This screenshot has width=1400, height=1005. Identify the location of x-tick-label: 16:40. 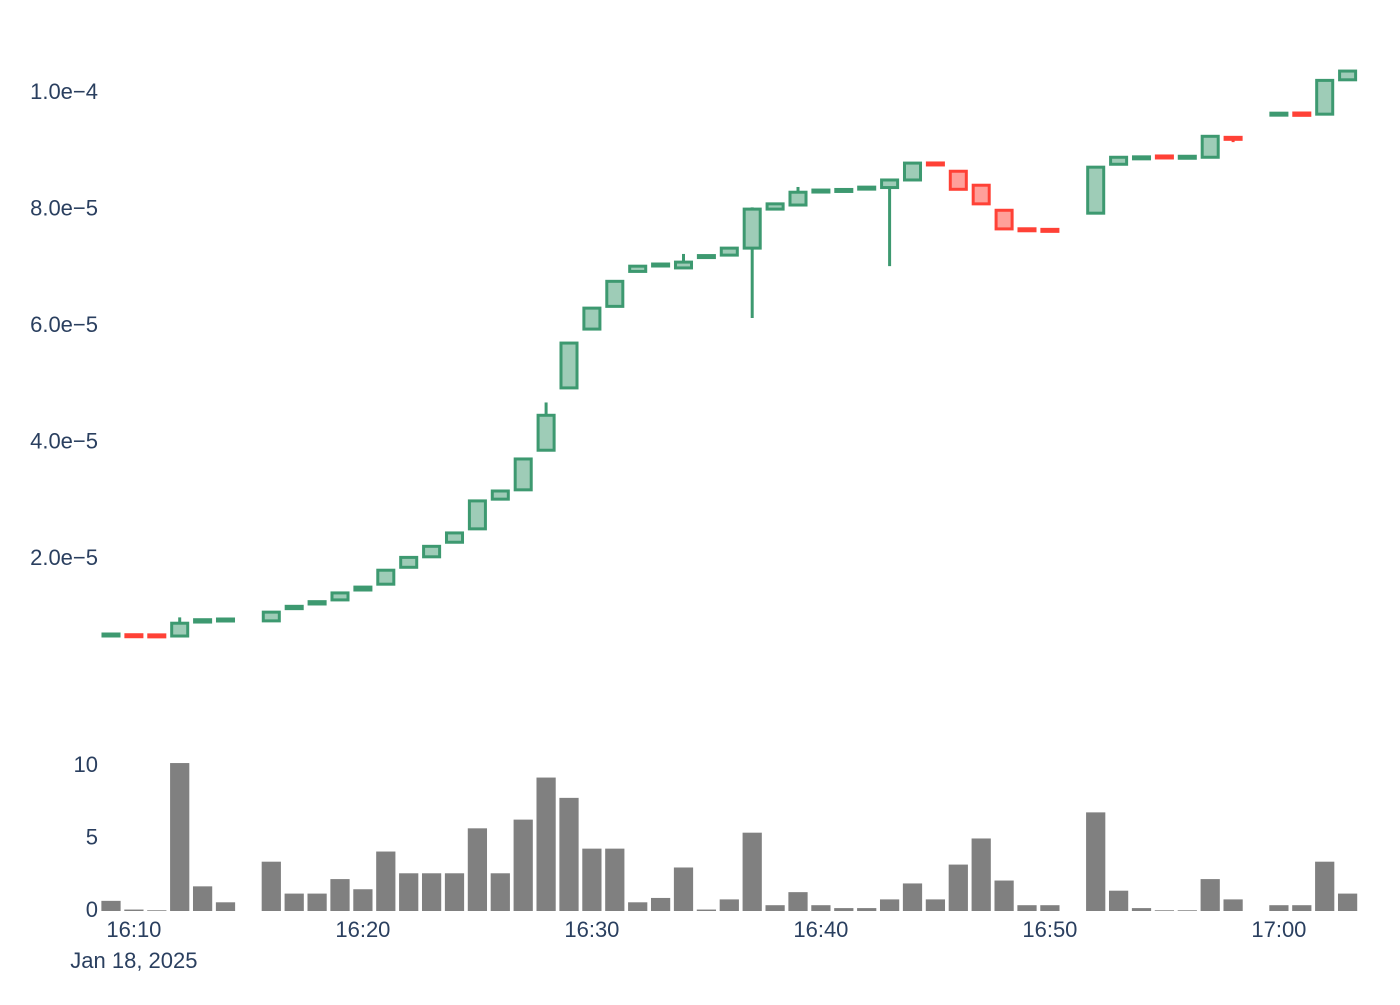
(820, 929).